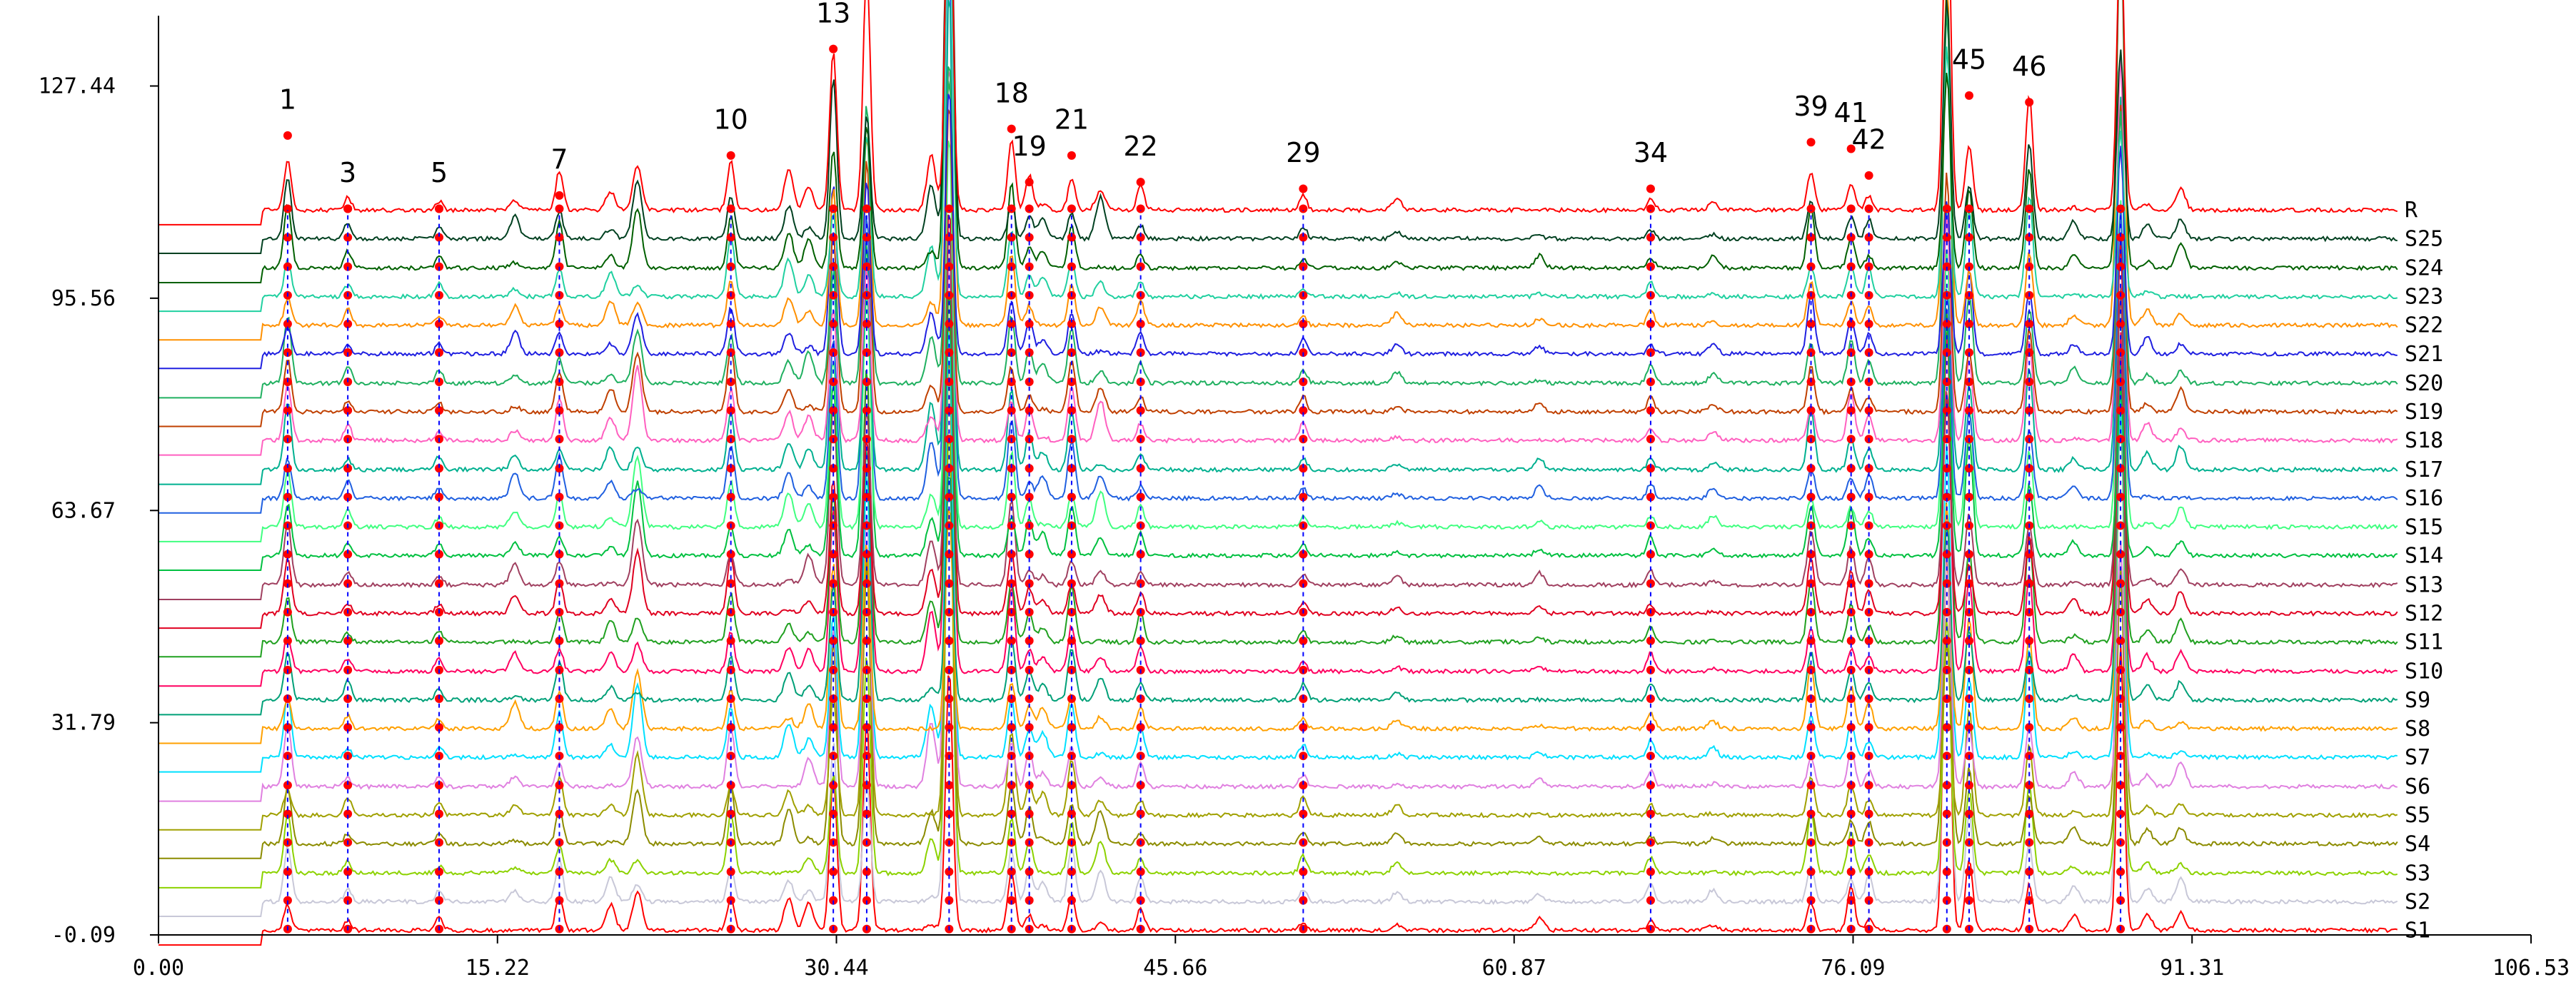 The width and height of the screenshot is (2576, 1007). Describe the element at coordinates (2418, 815) in the screenshot. I see `sample-label: S5` at that location.